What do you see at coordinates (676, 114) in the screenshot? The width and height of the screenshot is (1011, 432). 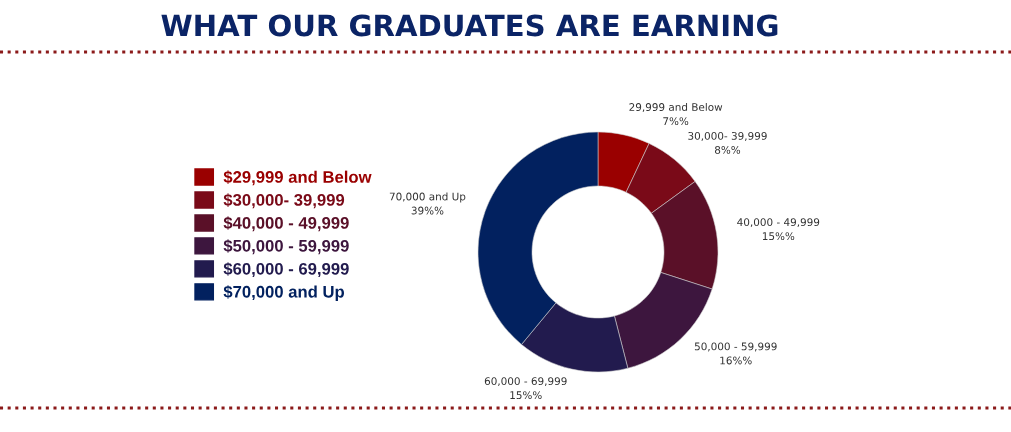 I see `data-label: 29,999 and Below 7%%` at bounding box center [676, 114].